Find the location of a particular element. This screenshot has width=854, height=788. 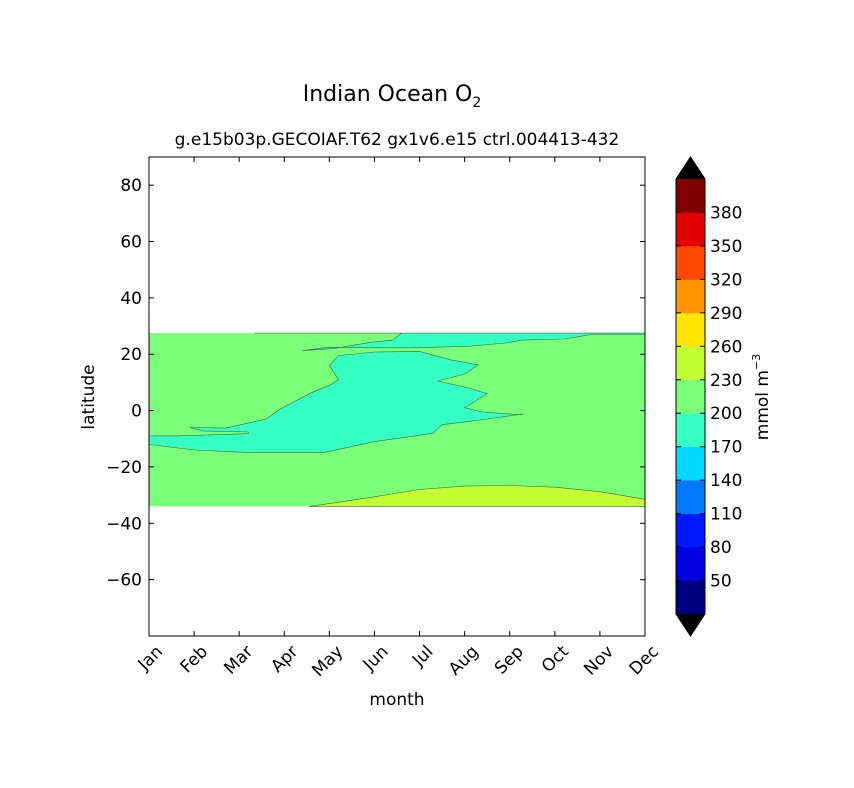

y-tick-label: 20 is located at coordinates (131, 355).